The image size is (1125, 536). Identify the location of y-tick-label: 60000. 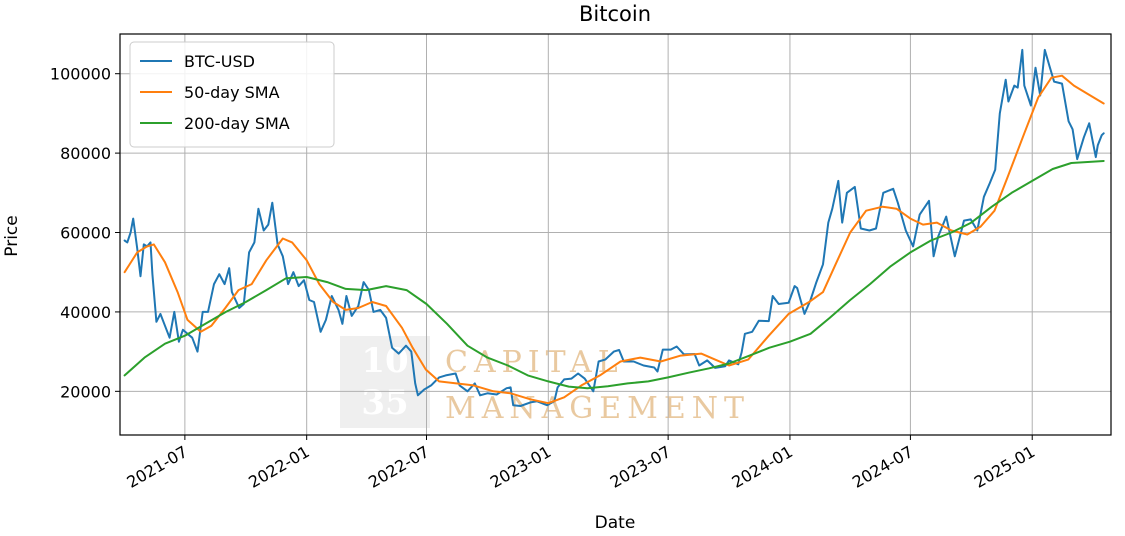
(85, 233).